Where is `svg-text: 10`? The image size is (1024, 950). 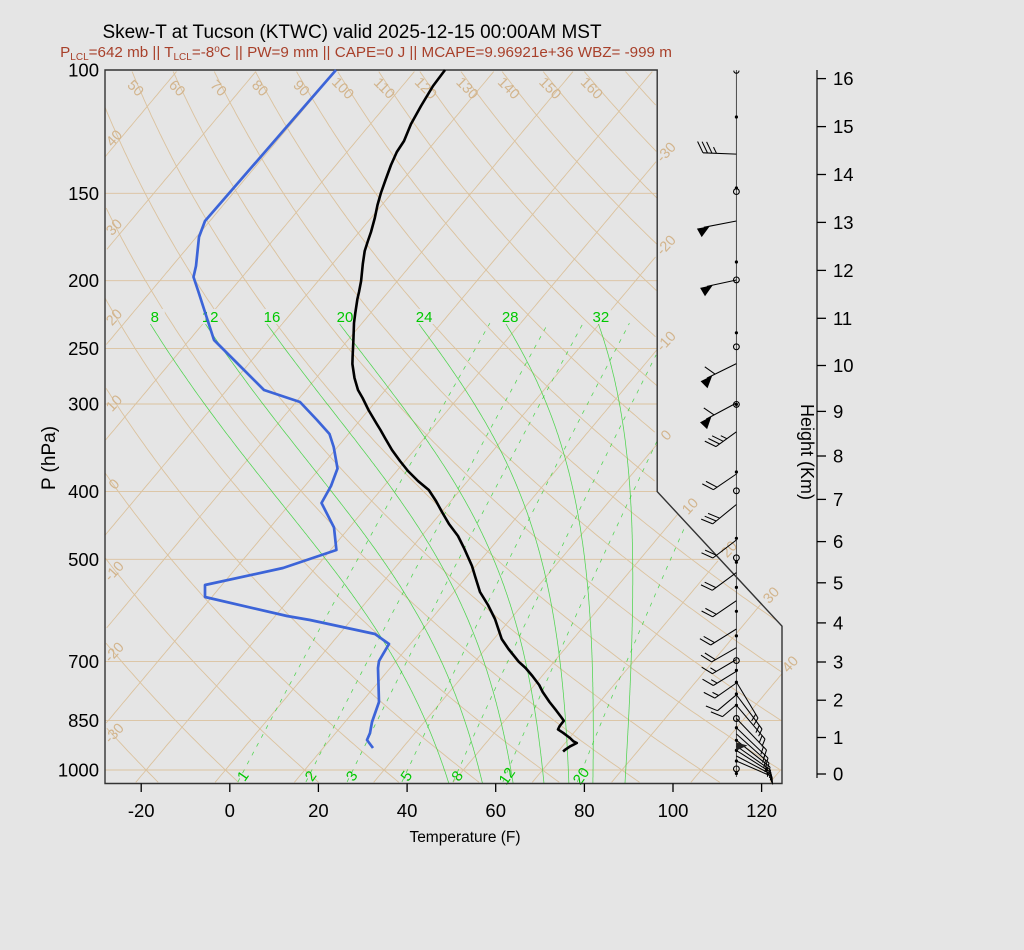
svg-text: 10 is located at coordinates (843, 365).